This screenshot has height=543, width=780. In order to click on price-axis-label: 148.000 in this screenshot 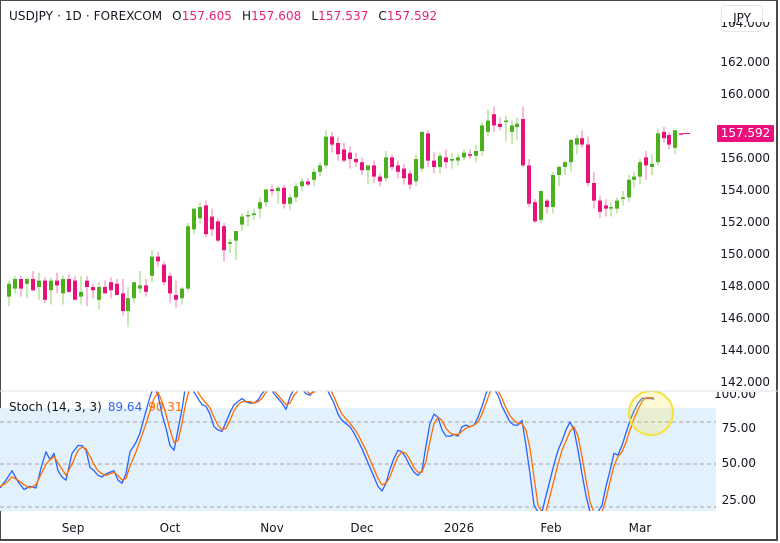, I will do `click(745, 286)`.